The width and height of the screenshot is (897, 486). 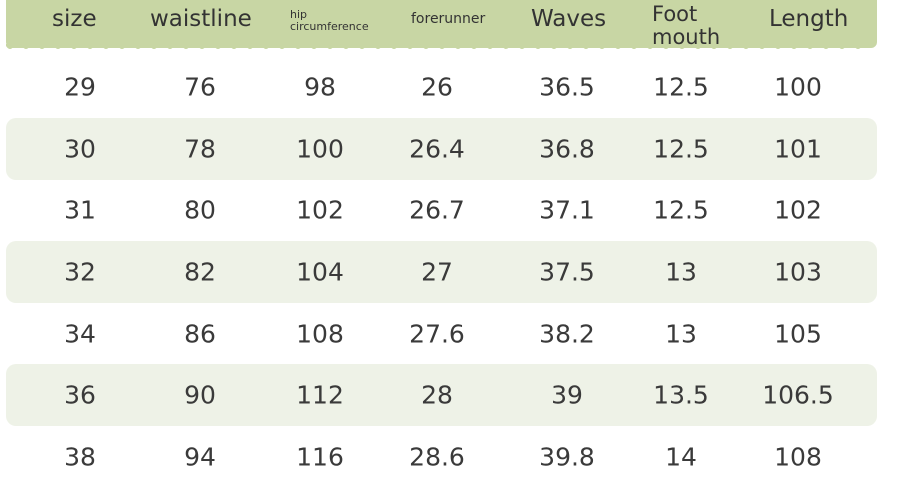 I want to click on table-cell: 28, so click(x=437, y=395).